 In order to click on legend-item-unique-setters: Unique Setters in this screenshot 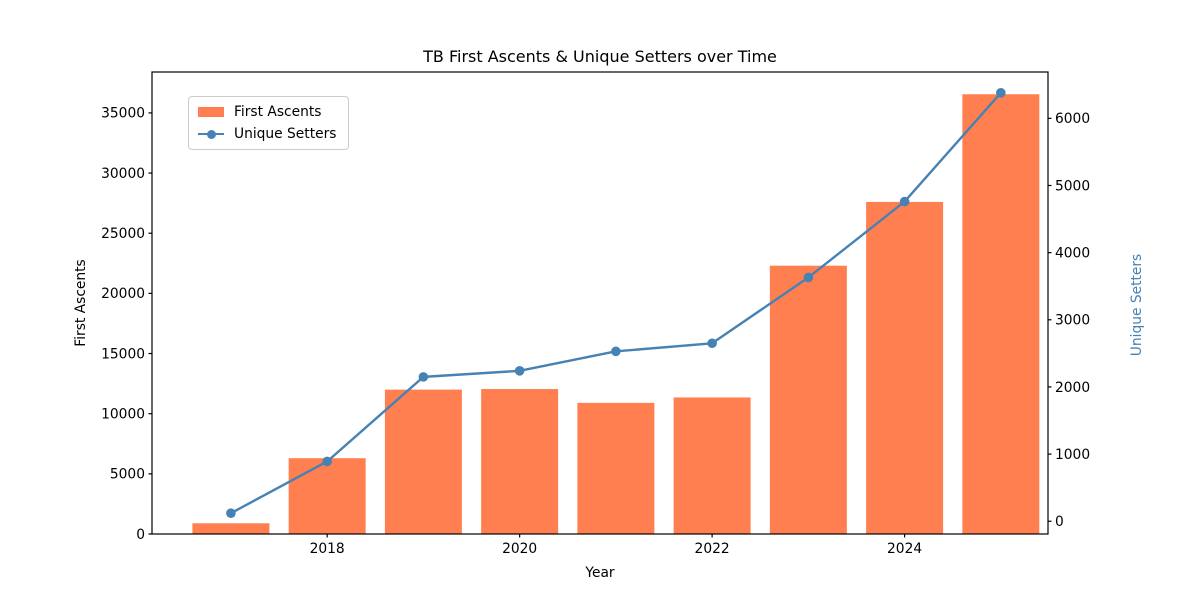, I will do `click(267, 134)`.